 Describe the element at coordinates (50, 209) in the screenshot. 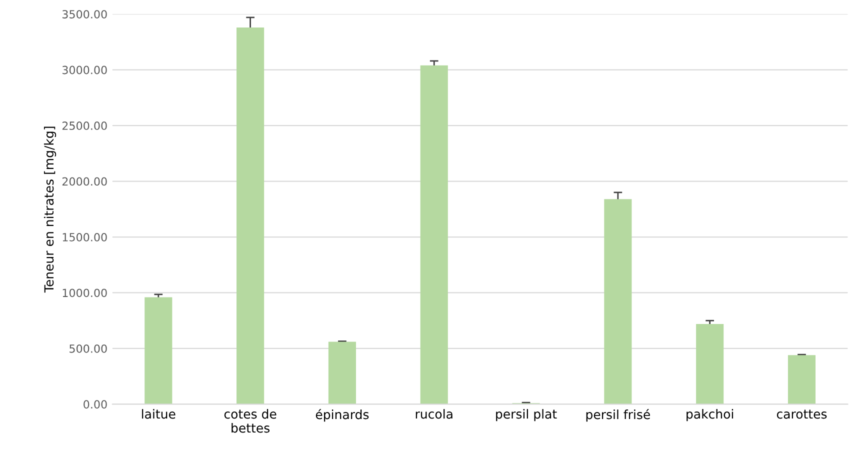

I see `y-axis-title: Teneur en nitrates [mg/kg]` at that location.